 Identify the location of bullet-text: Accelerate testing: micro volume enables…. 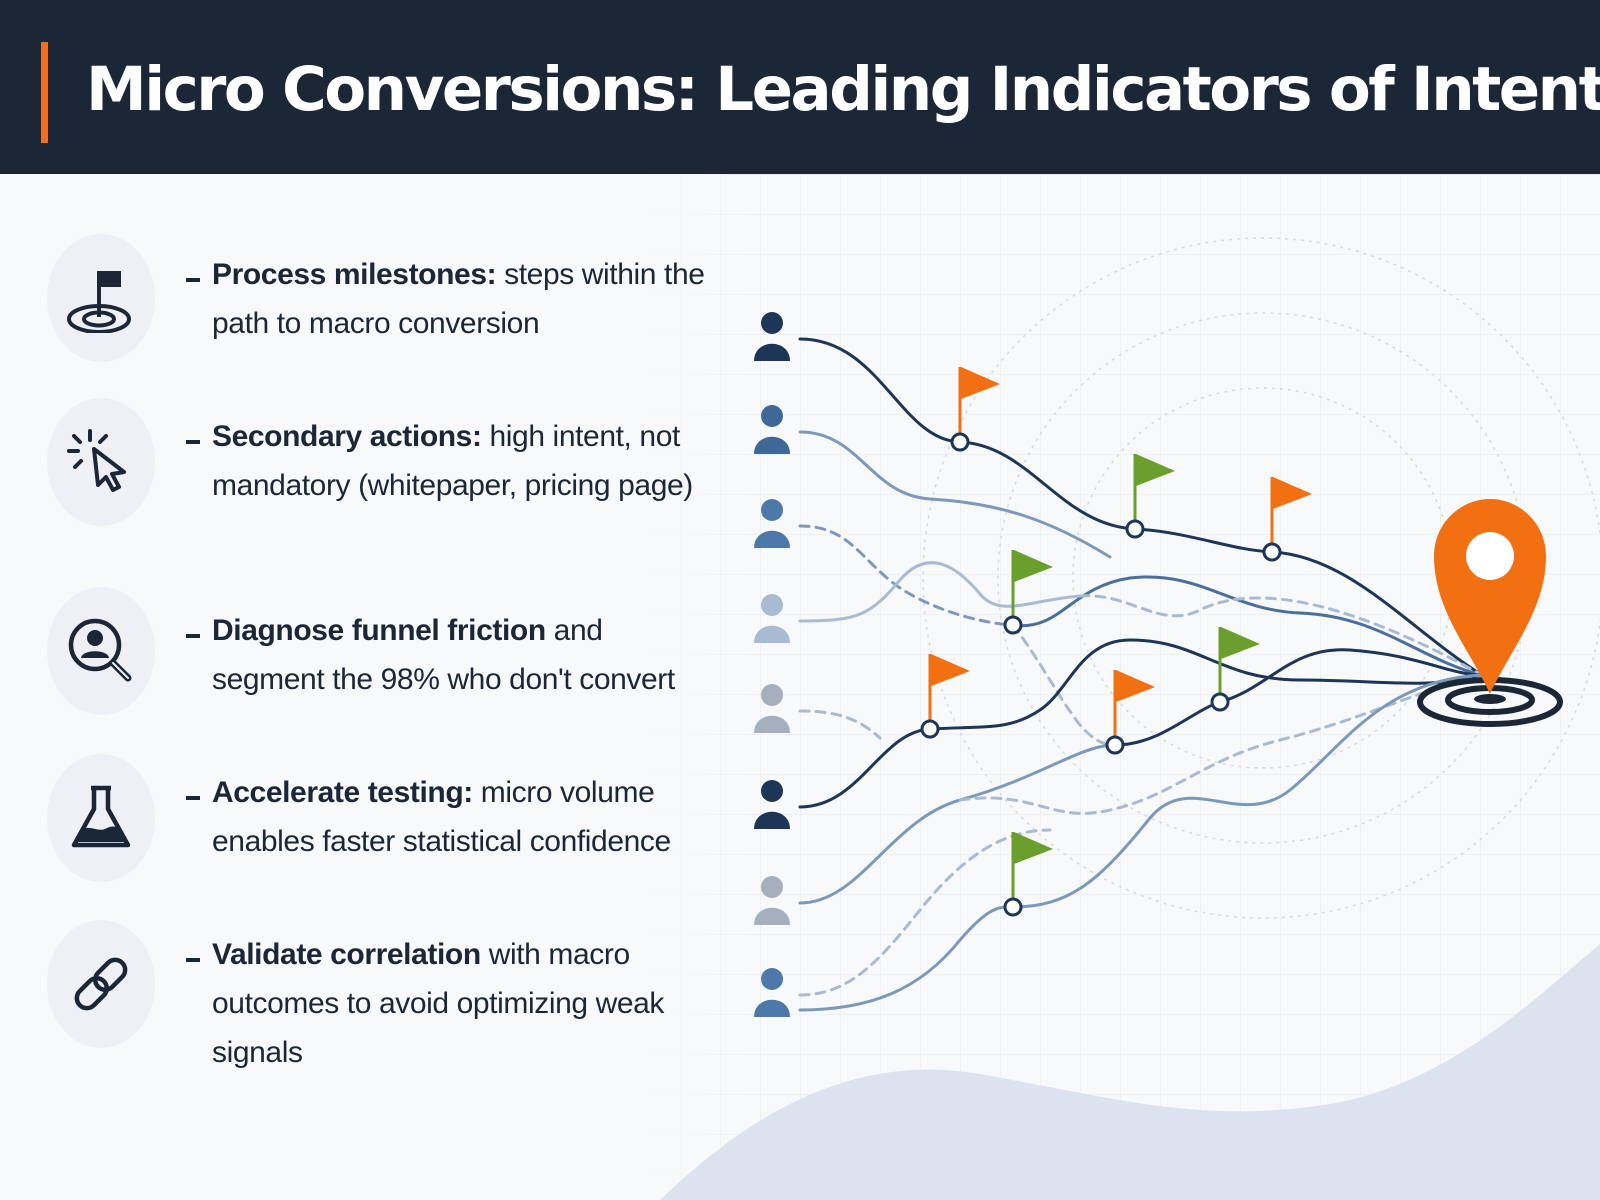
(441, 817).